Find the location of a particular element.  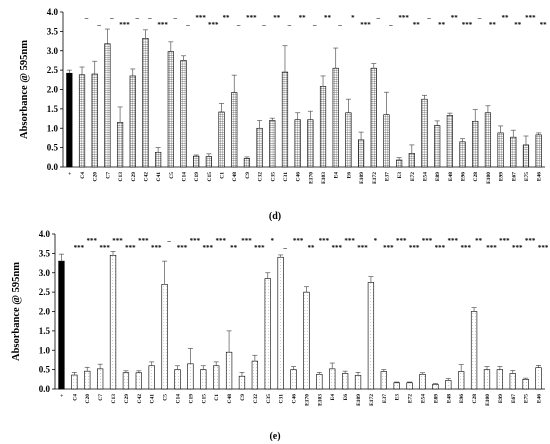

y-tick-label: 2.5 is located at coordinates (53, 70).